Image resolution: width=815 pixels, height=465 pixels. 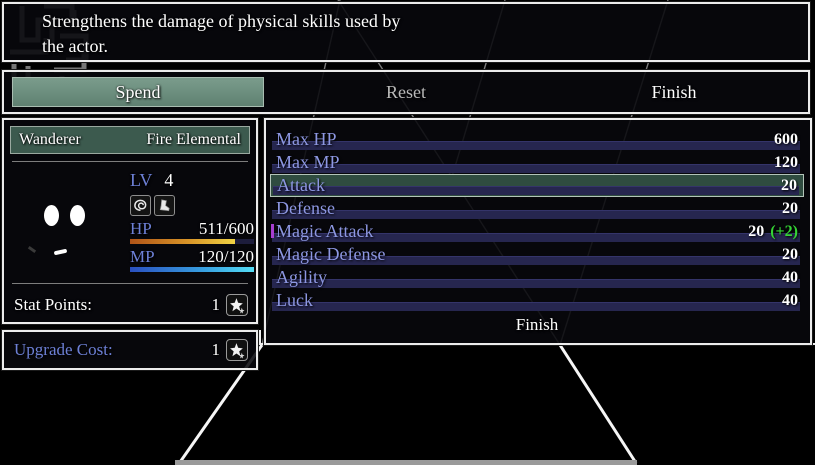 What do you see at coordinates (53, 304) in the screenshot?
I see `stat-points-label: Stat Points:` at bounding box center [53, 304].